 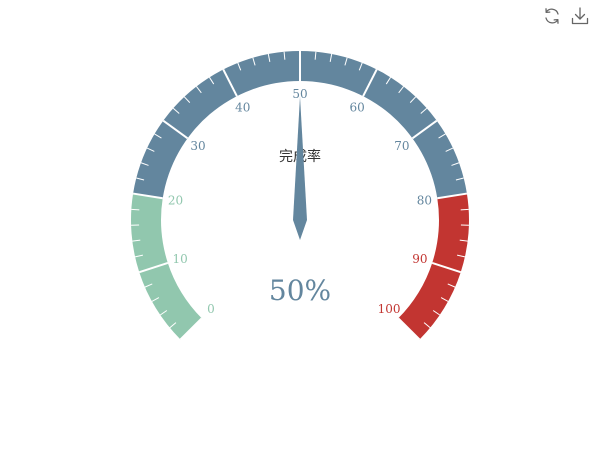 I want to click on gauge-tick-label: 70, so click(x=401, y=146).